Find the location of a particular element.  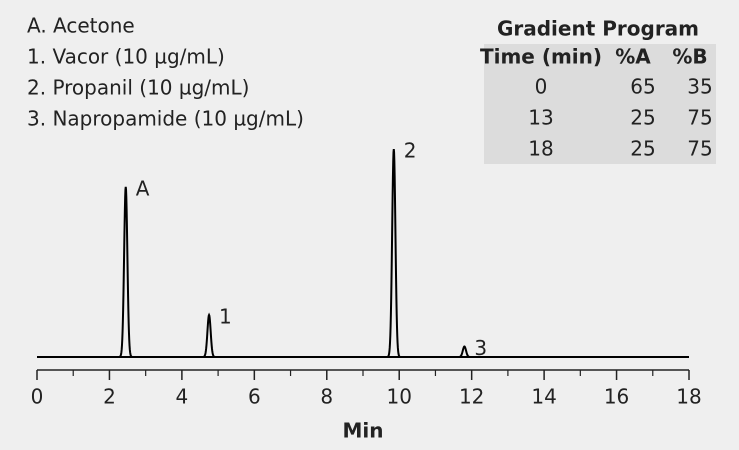

table-header: %B is located at coordinates (689, 57).